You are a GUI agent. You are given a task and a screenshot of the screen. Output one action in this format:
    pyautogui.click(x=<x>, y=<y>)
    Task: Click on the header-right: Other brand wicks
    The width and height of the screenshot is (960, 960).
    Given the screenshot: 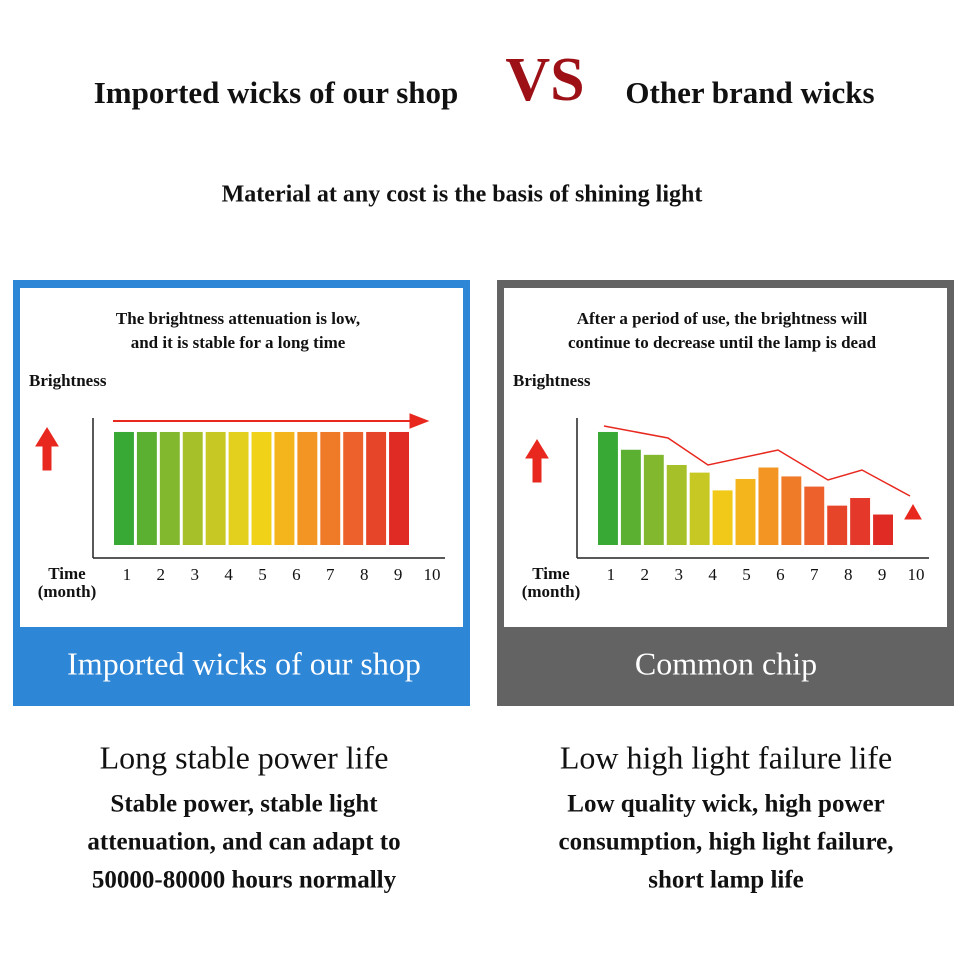 What is the action you would take?
    pyautogui.click(x=749, y=92)
    